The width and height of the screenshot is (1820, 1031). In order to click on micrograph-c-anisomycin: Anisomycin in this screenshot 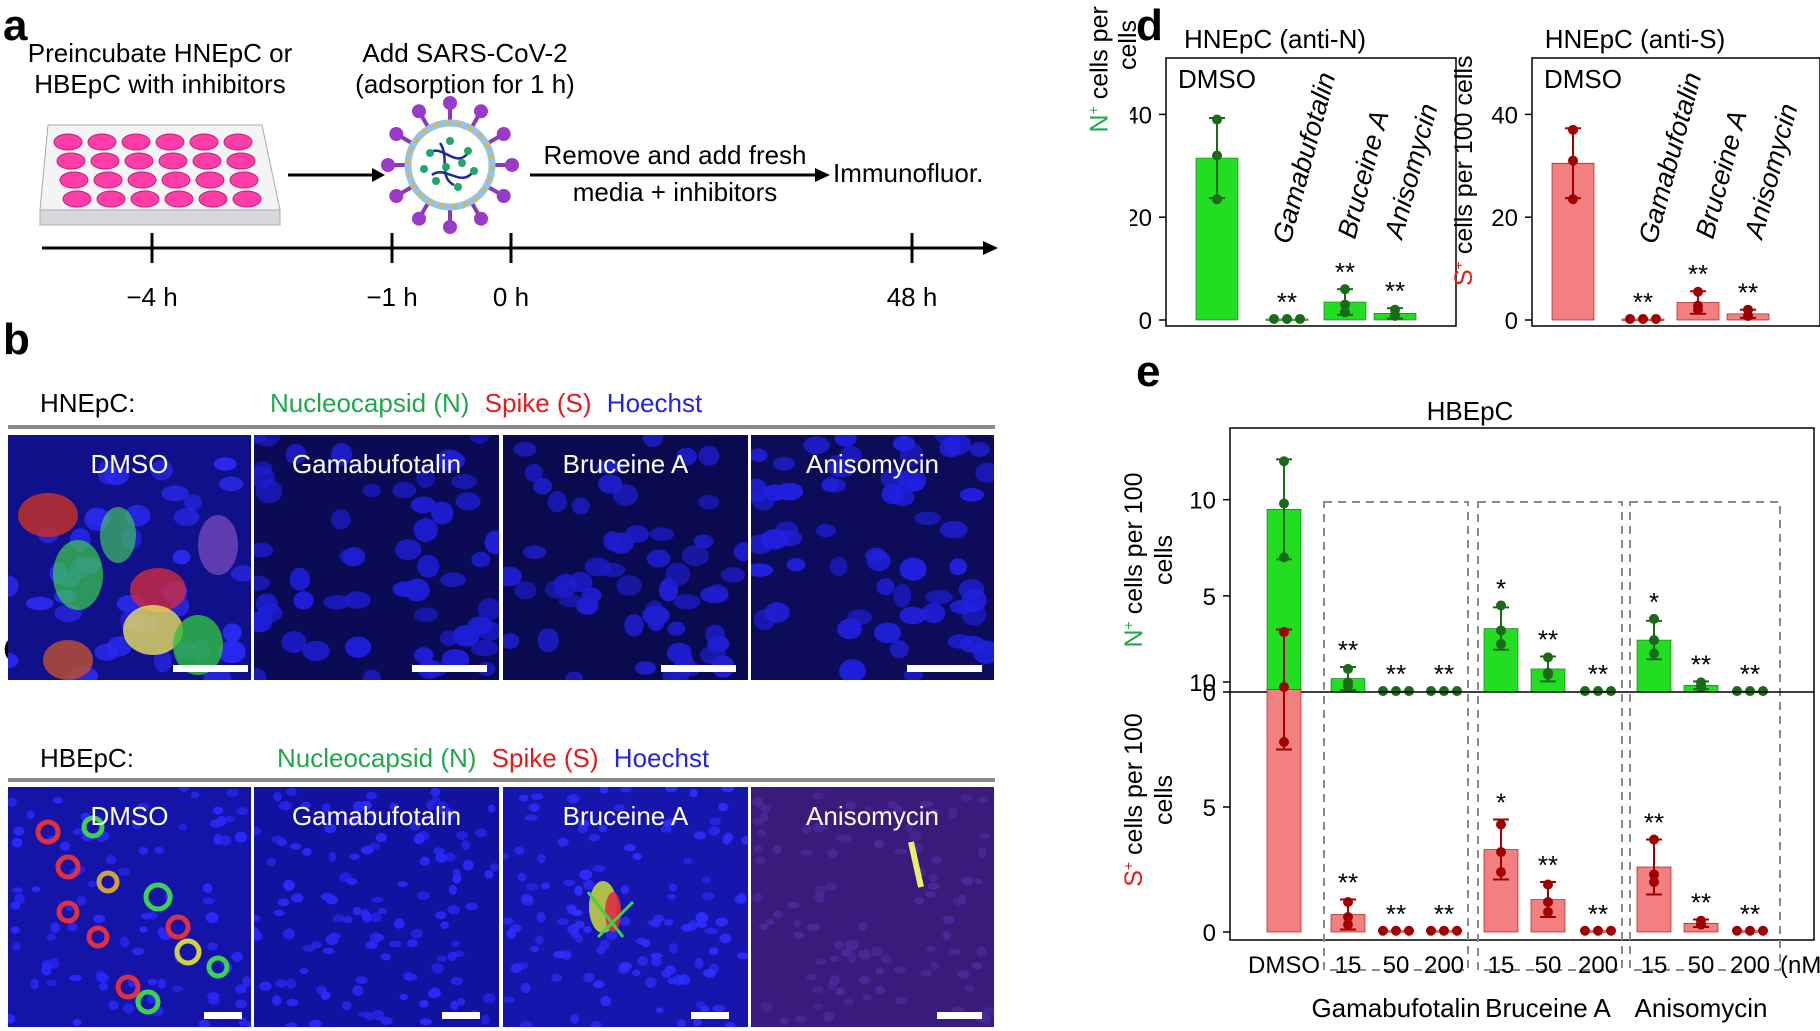, I will do `click(872, 907)`.